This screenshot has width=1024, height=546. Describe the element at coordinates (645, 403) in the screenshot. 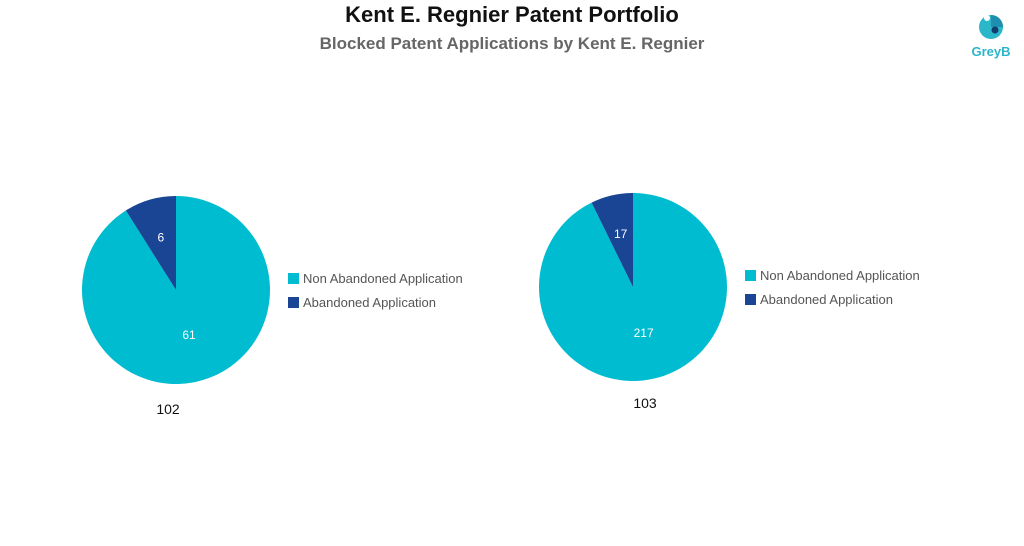

I see `chart-2-caption: 103` at that location.